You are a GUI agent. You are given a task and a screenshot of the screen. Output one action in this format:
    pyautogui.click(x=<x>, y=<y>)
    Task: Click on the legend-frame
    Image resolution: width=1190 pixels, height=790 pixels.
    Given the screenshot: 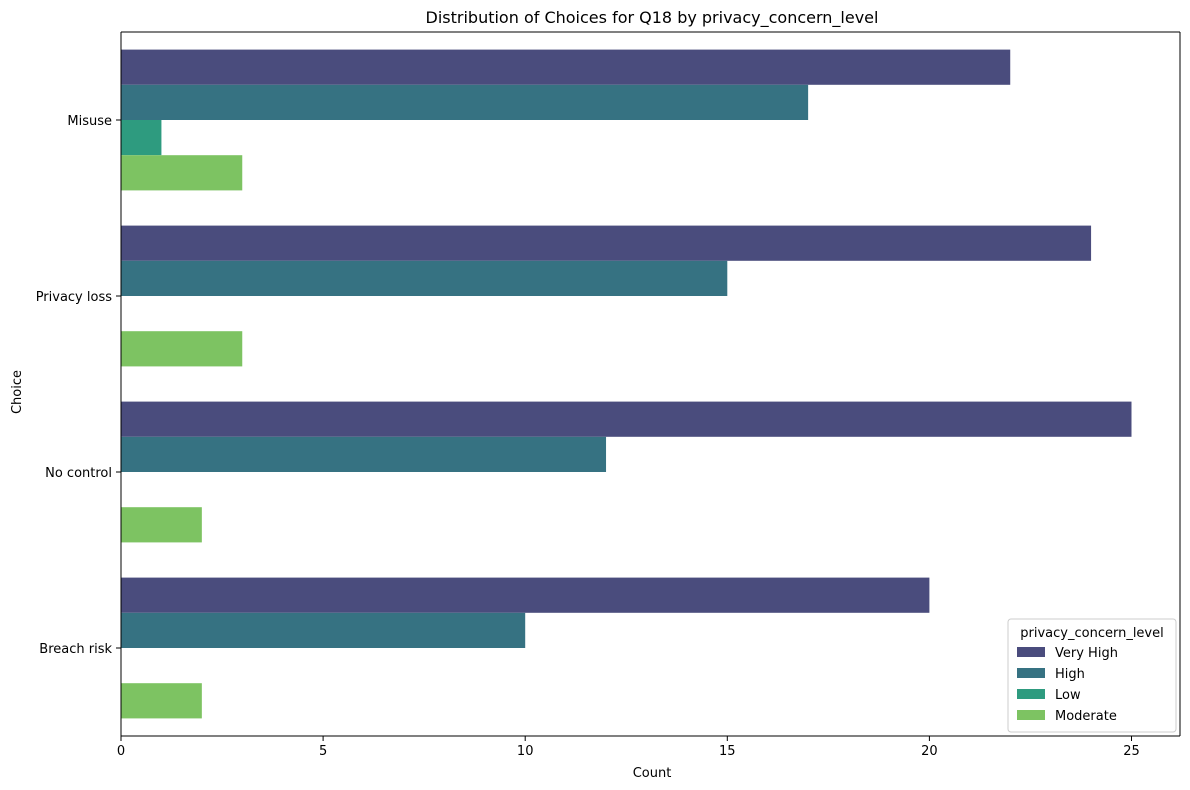 What is the action you would take?
    pyautogui.click(x=1092, y=675)
    